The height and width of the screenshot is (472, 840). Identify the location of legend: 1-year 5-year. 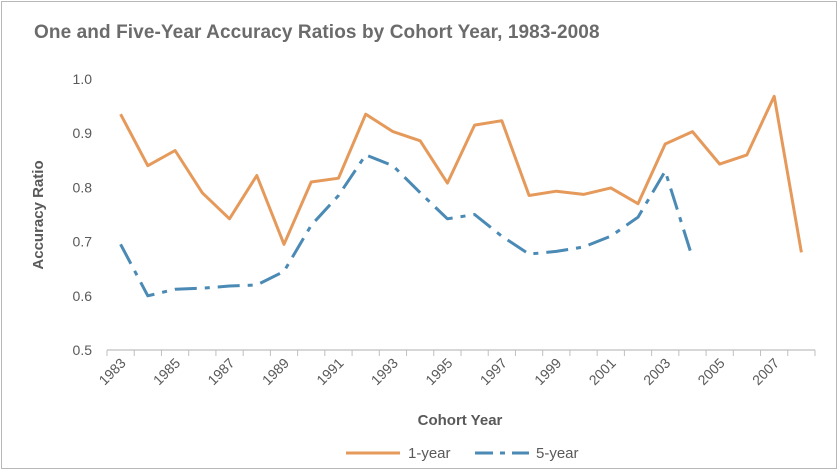
(462, 453).